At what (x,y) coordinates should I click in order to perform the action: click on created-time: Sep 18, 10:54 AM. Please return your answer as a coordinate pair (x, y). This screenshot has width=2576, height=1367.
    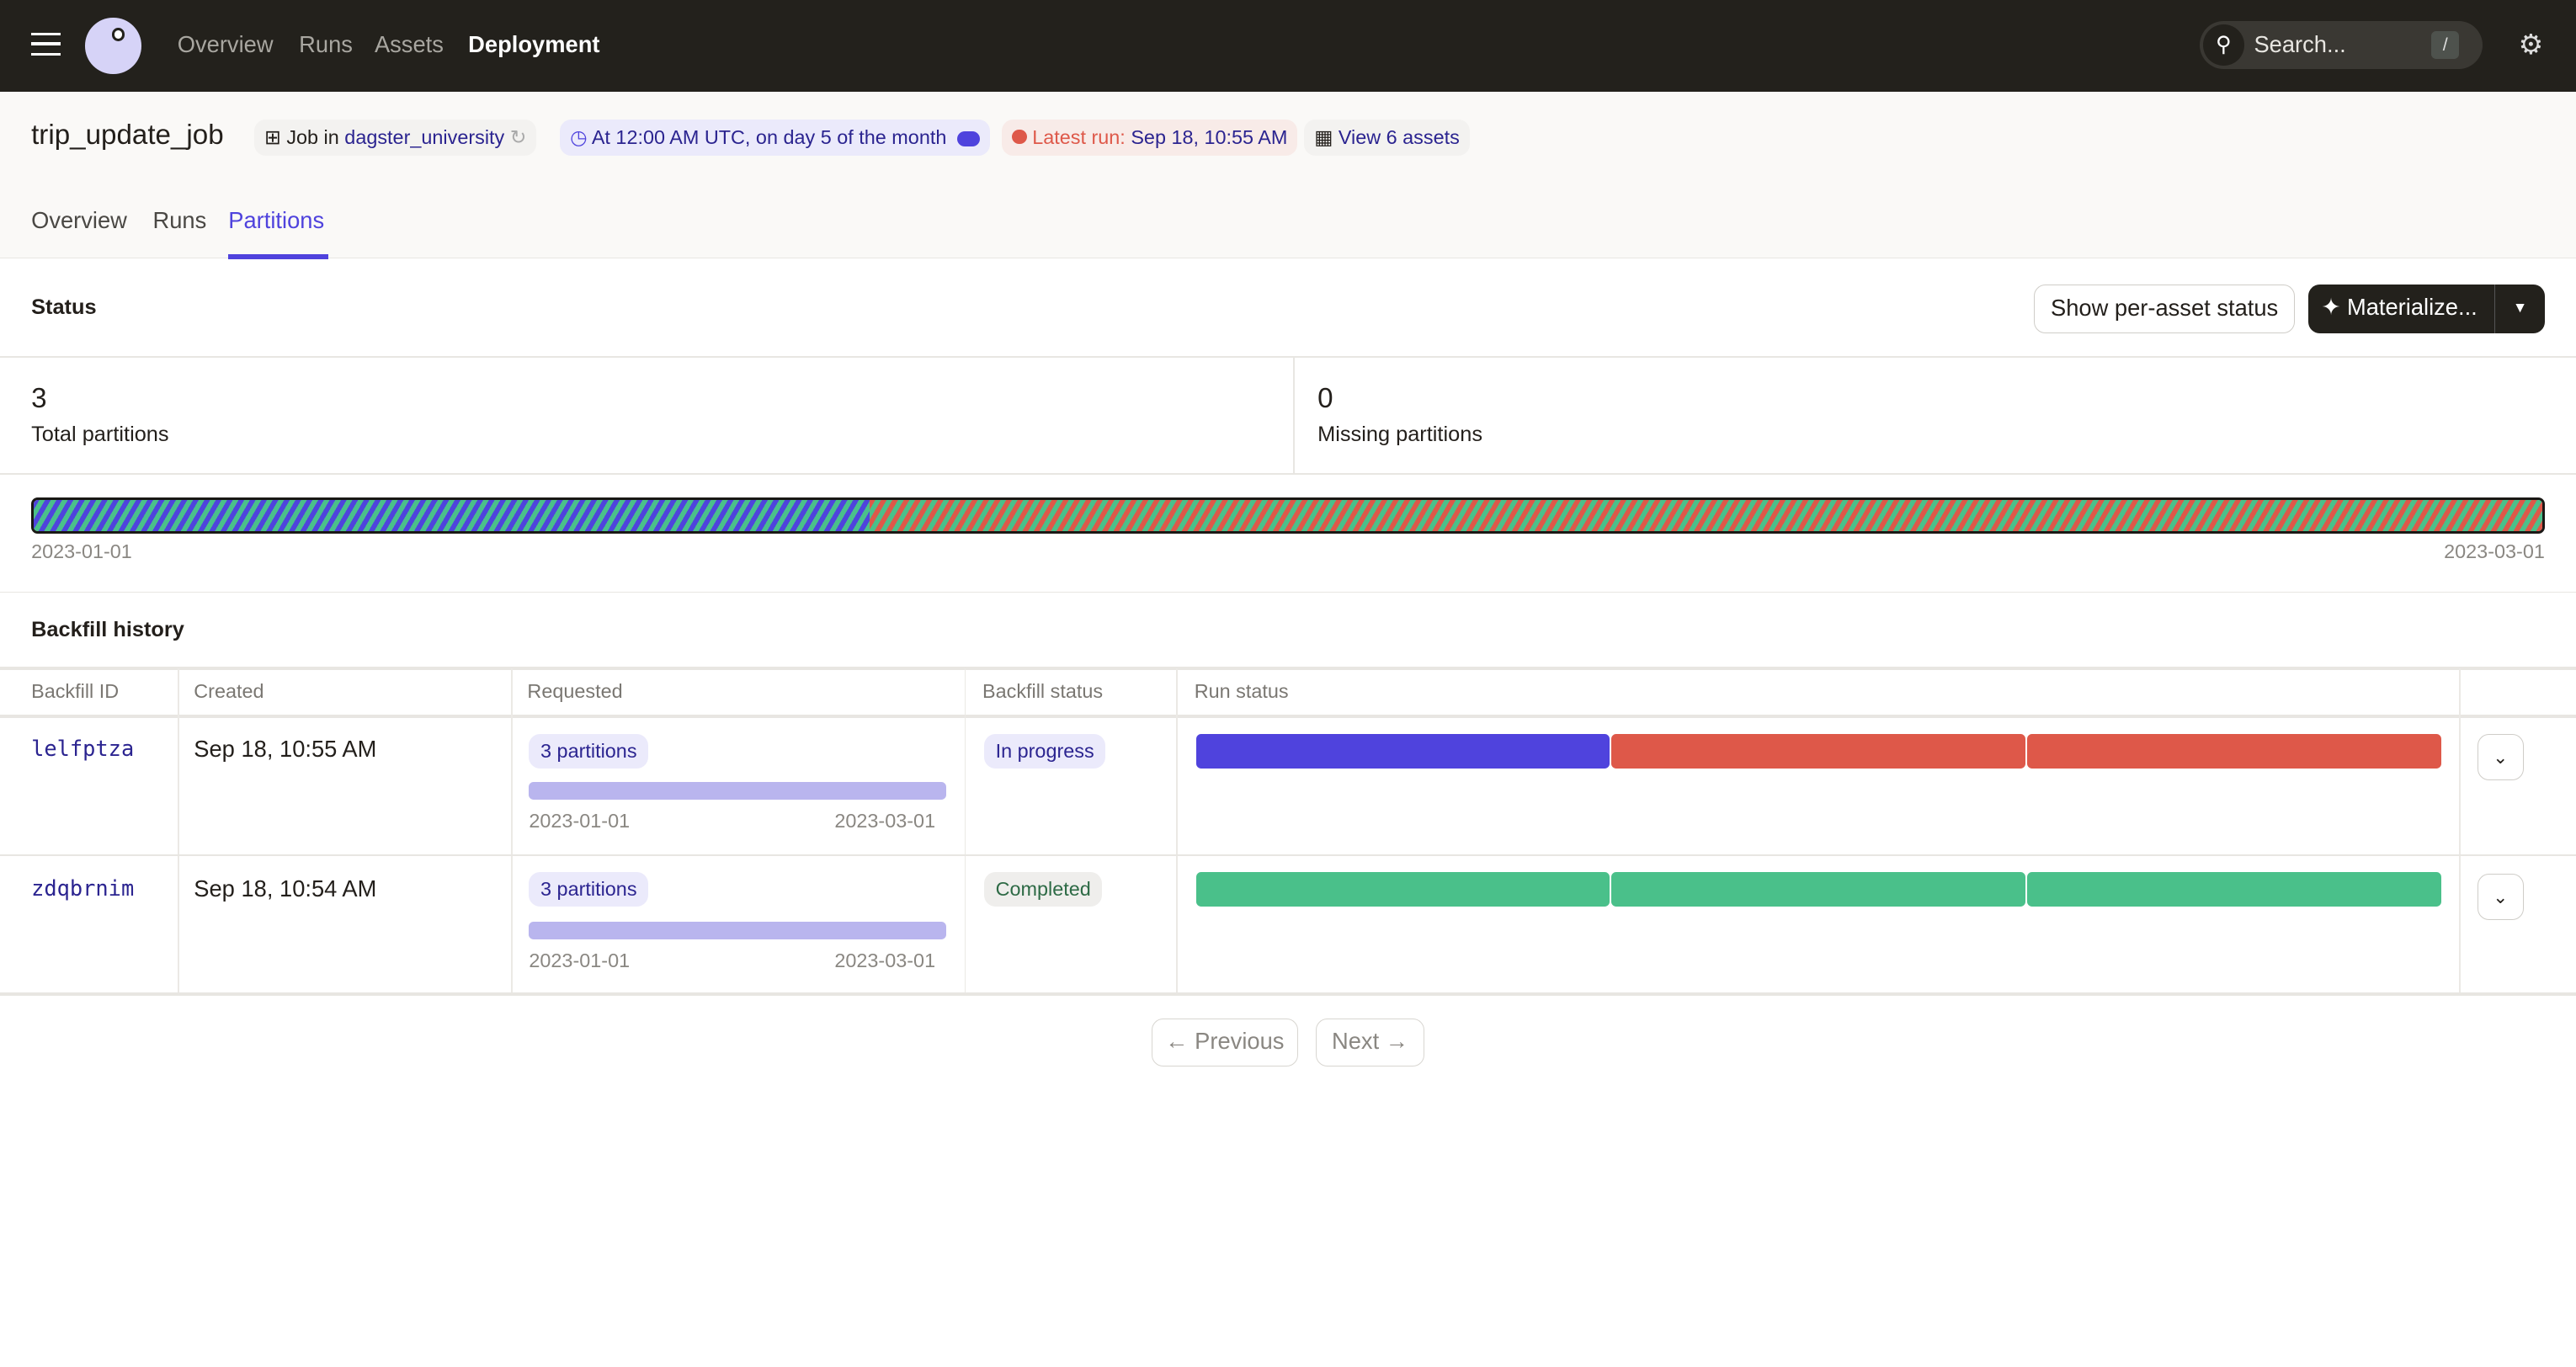
    Looking at the image, I should click on (286, 888).